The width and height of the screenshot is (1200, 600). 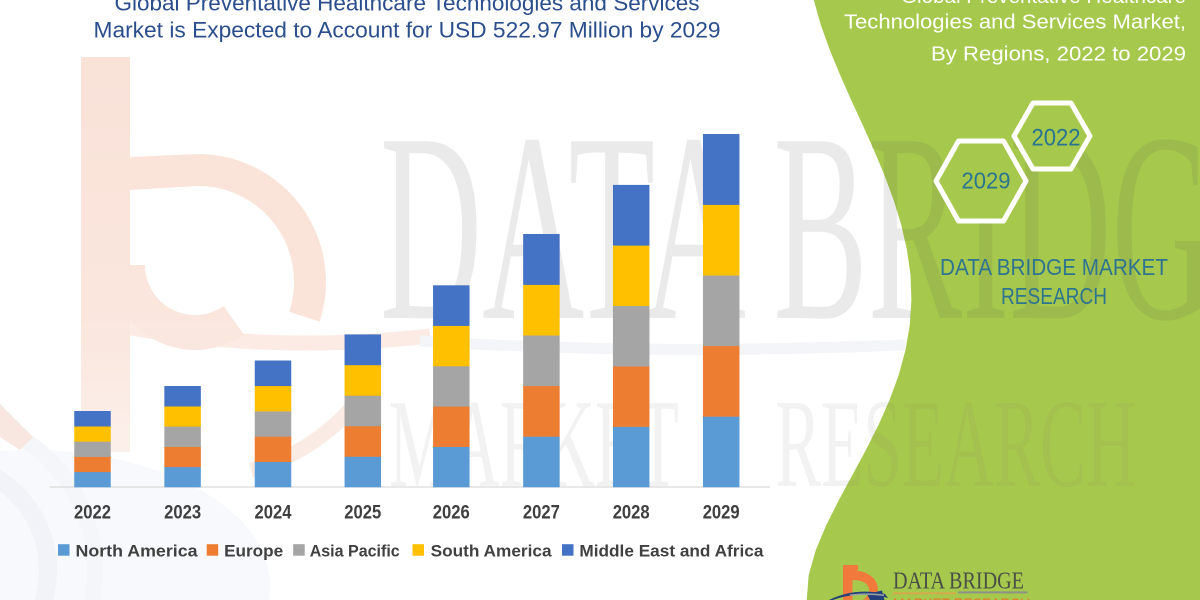 I want to click on svg-text: DATA BRIDGE MARKET, so click(x=1054, y=267).